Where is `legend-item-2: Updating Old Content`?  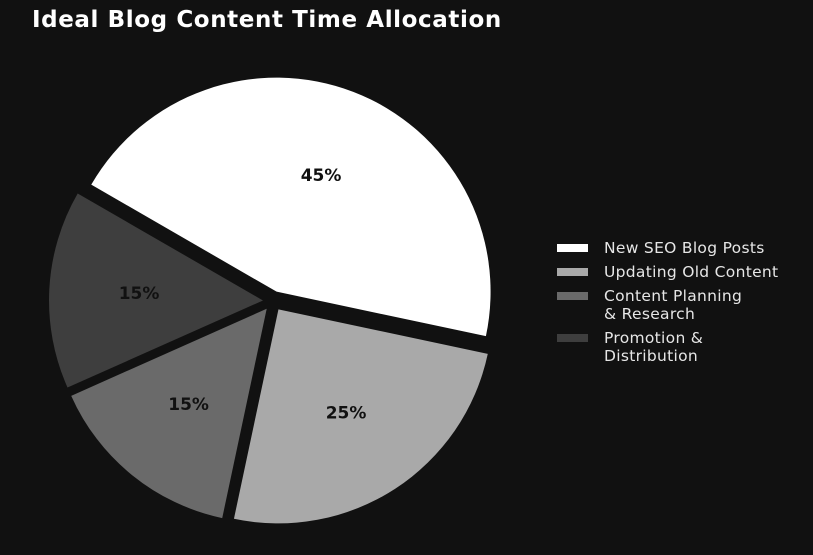
legend-item-2: Updating Old Content is located at coordinates (667, 272).